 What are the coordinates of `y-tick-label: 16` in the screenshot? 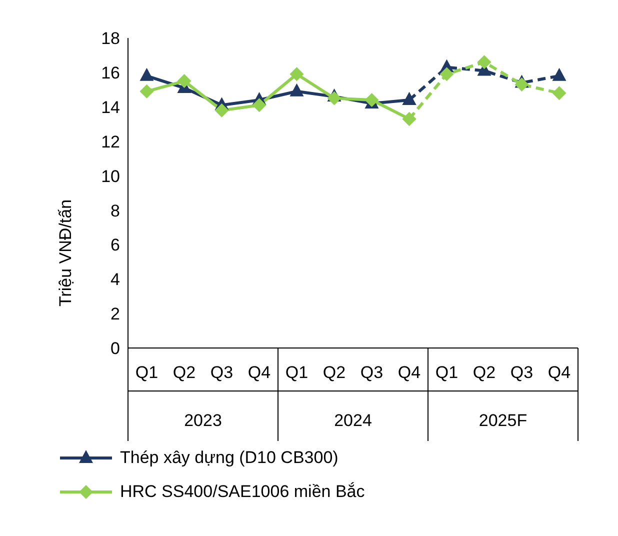 It's located at (110, 72).